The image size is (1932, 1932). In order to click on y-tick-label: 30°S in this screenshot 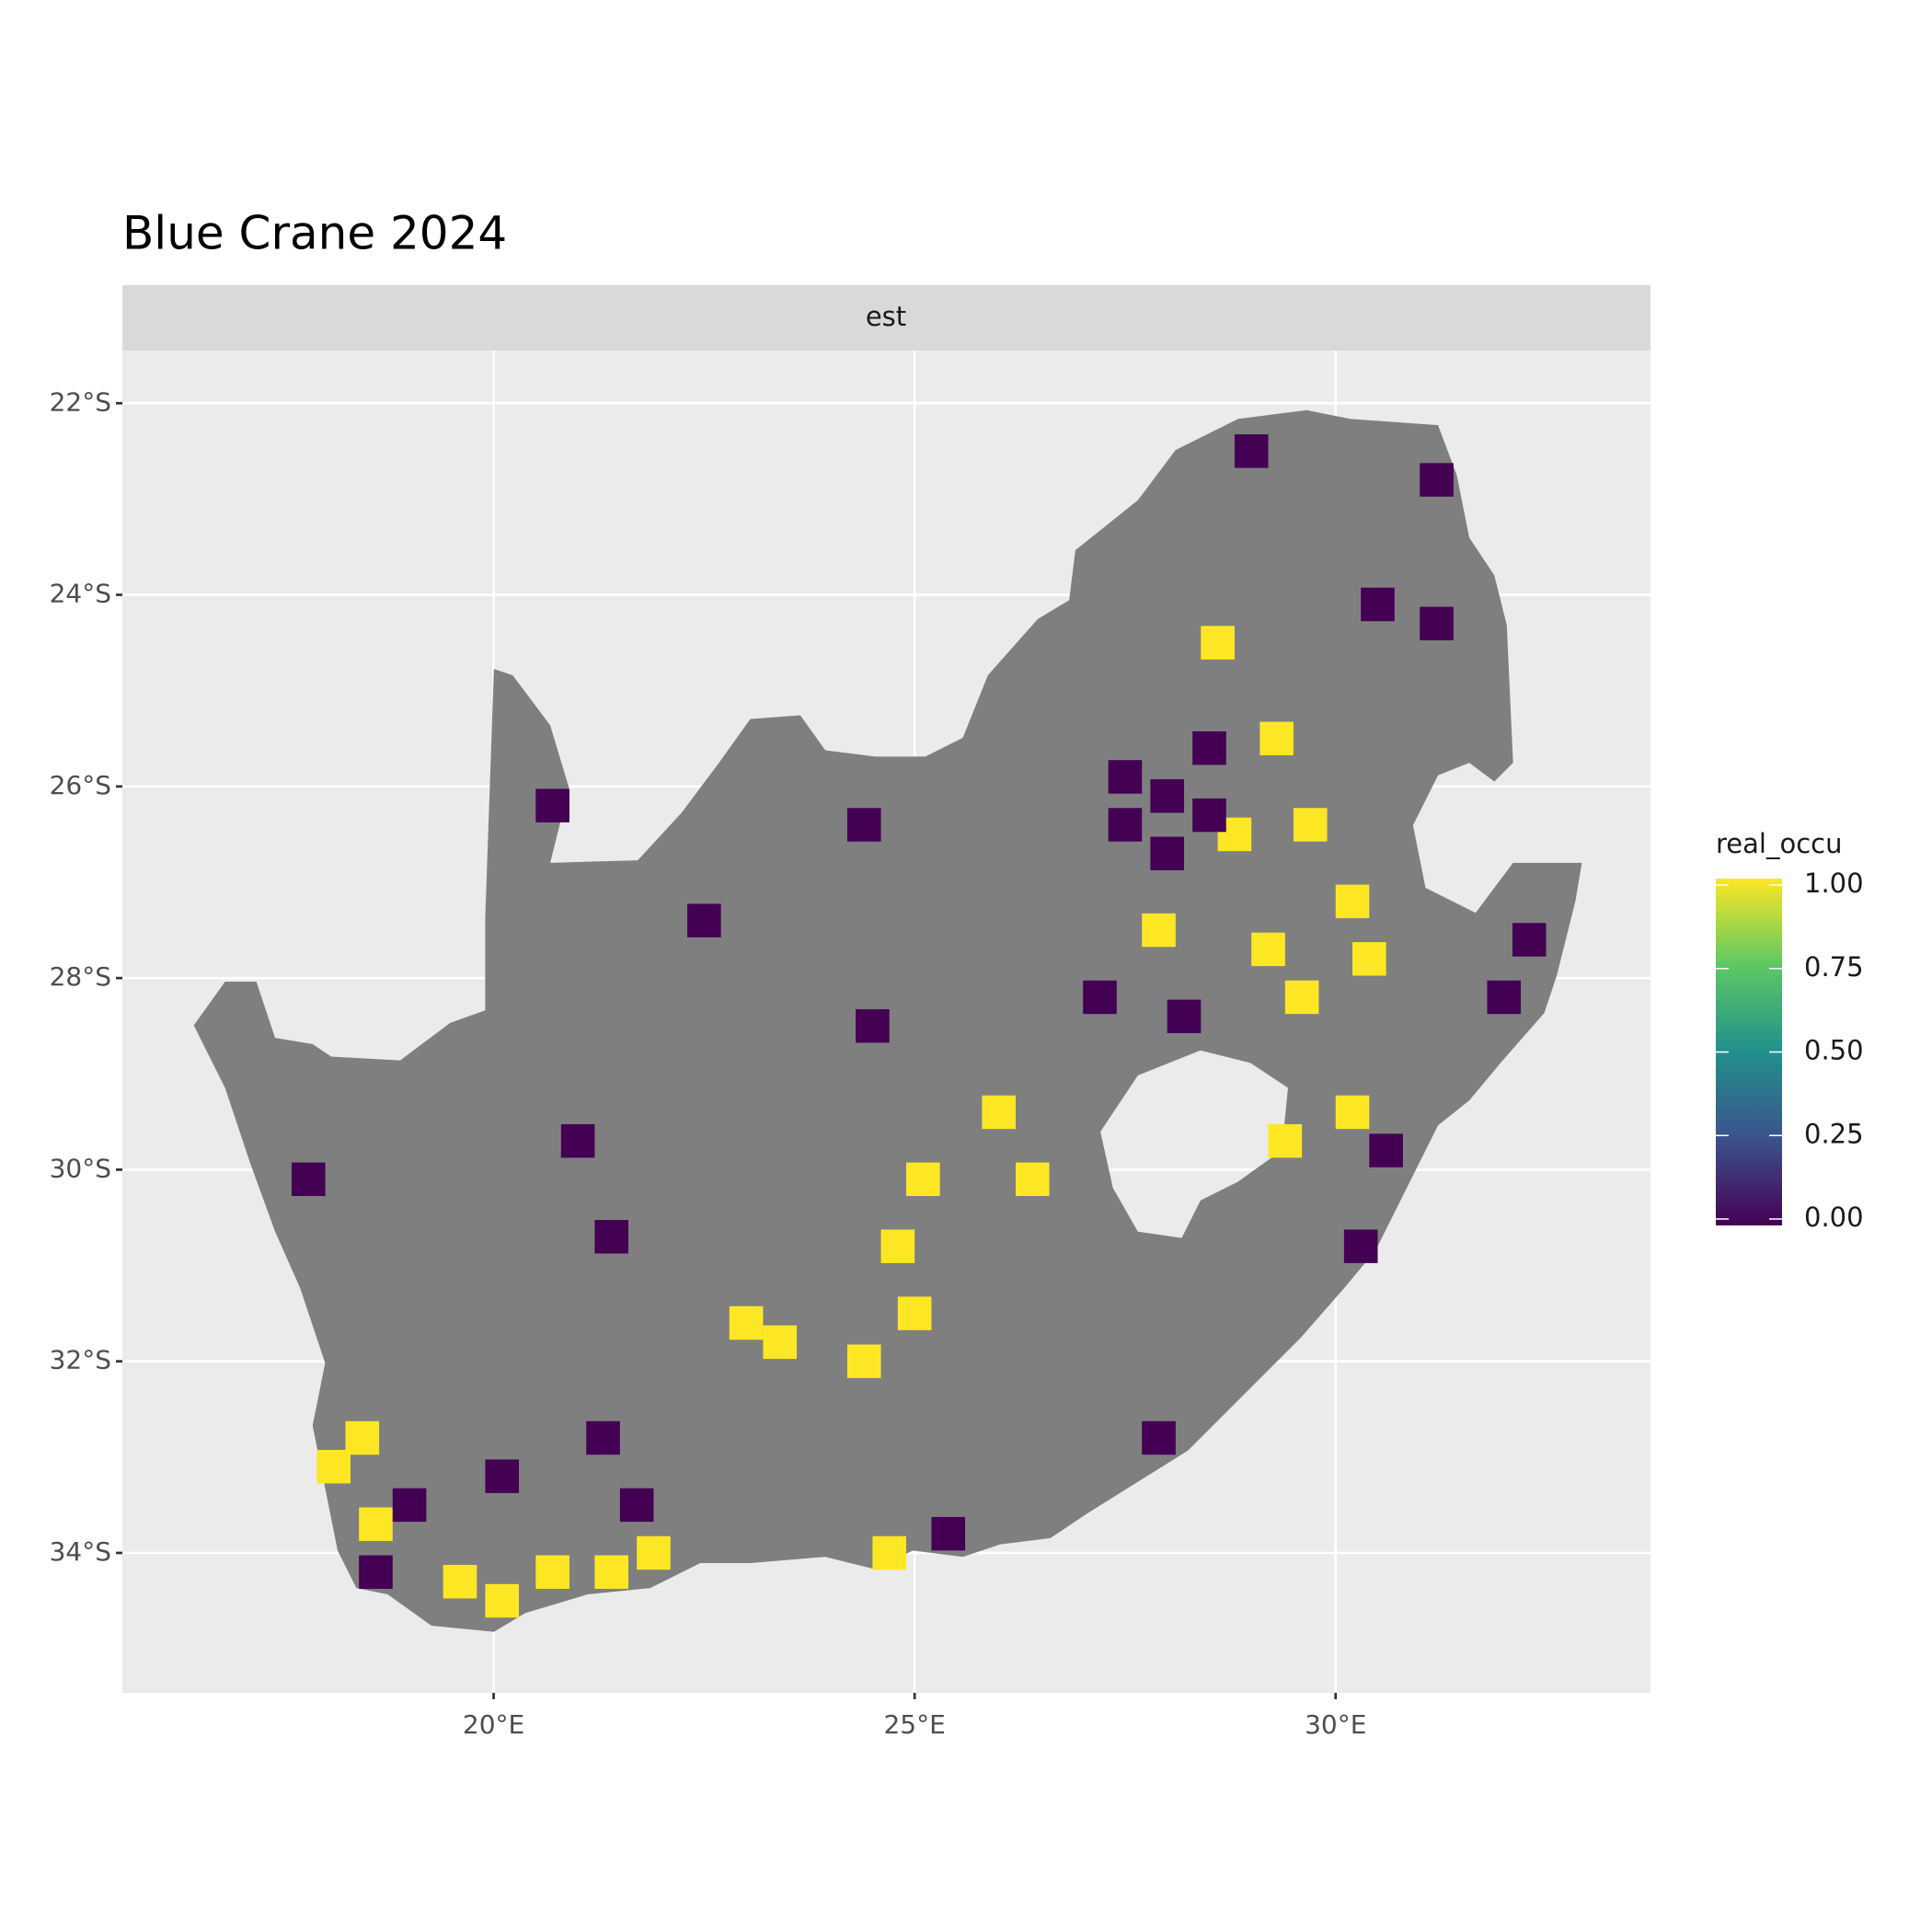, I will do `click(80, 1168)`.